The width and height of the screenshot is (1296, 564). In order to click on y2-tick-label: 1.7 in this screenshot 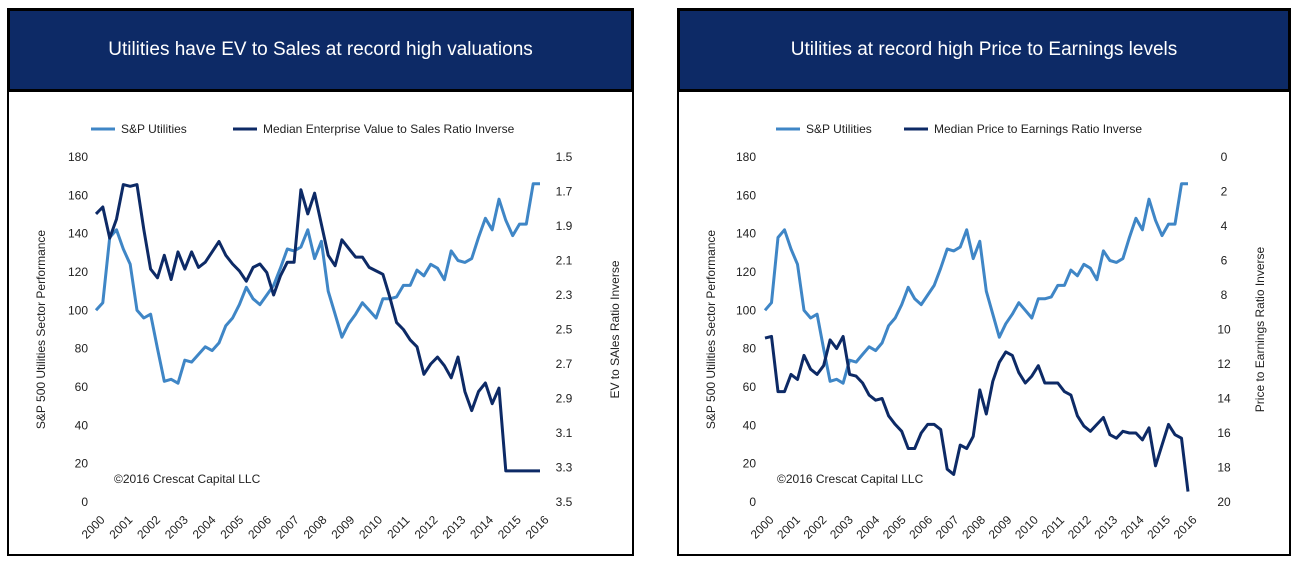, I will do `click(564, 192)`.